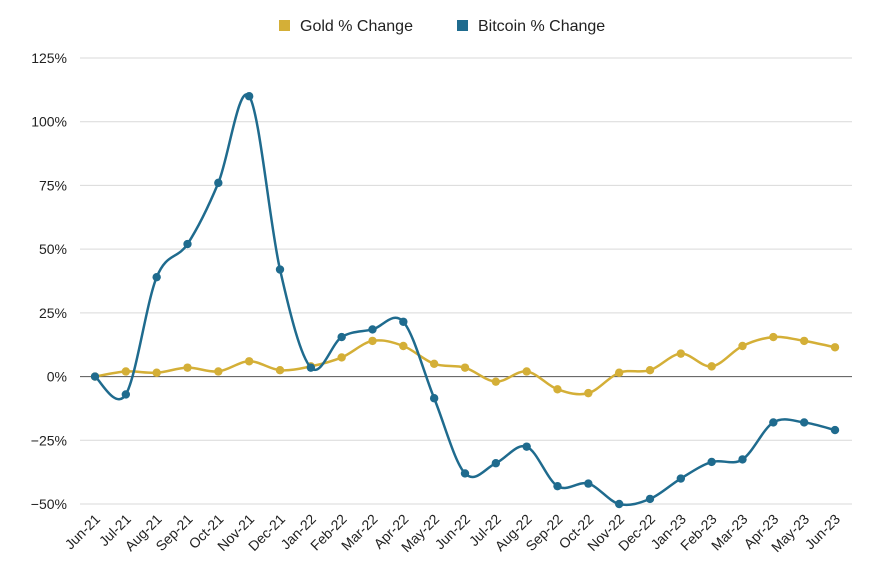  Describe the element at coordinates (53, 313) in the screenshot. I see `y-tick-label: 25%` at that location.